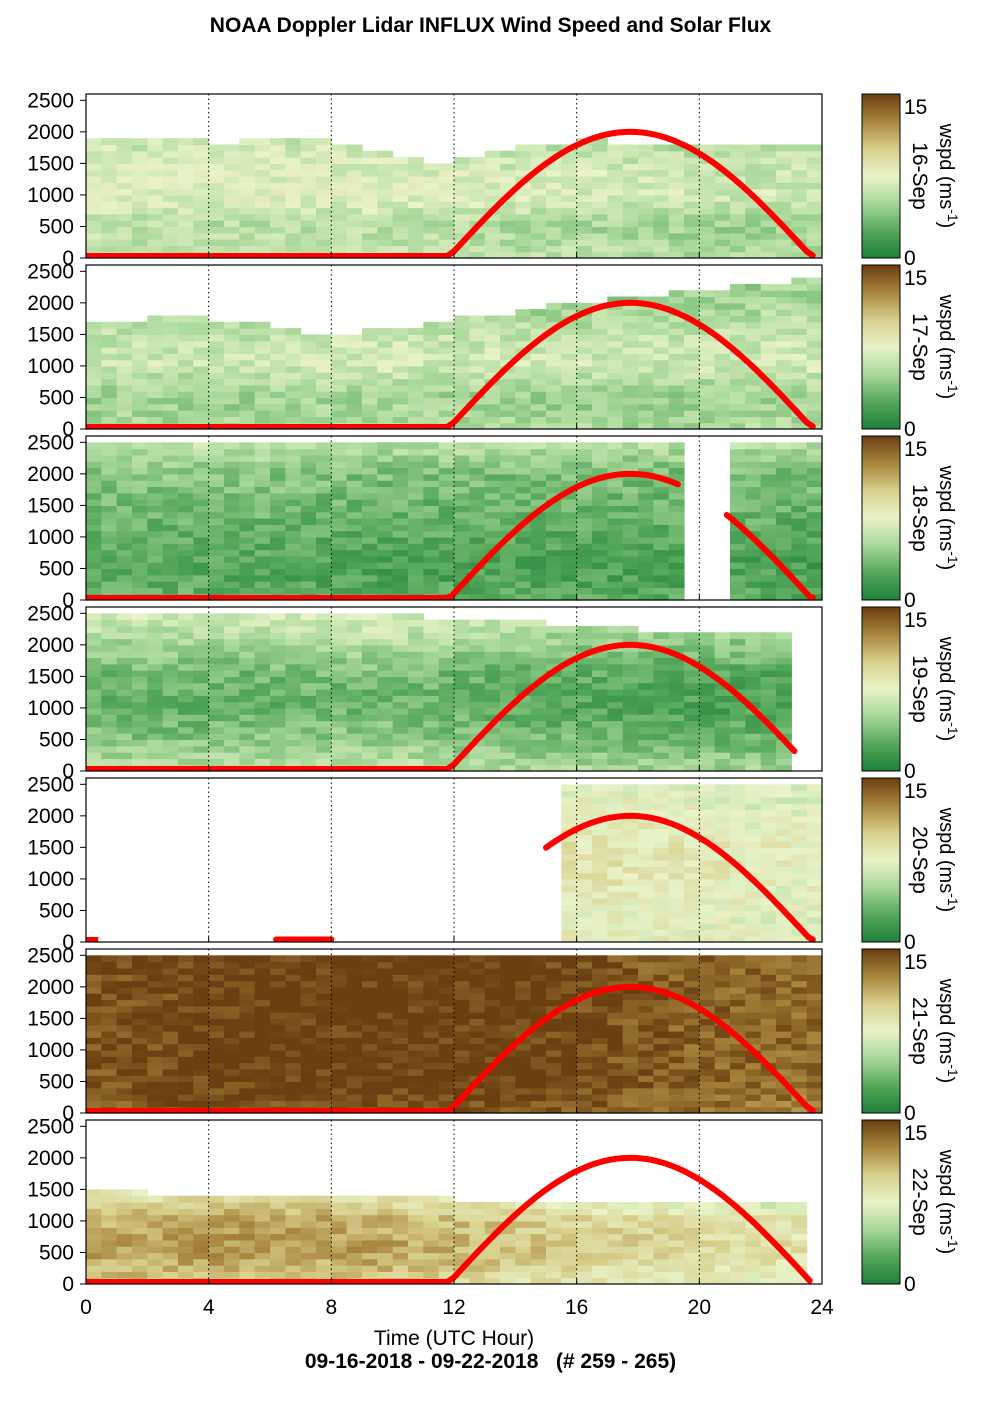  Describe the element at coordinates (68, 771) in the screenshot. I see `y-tick-label: 0` at that location.